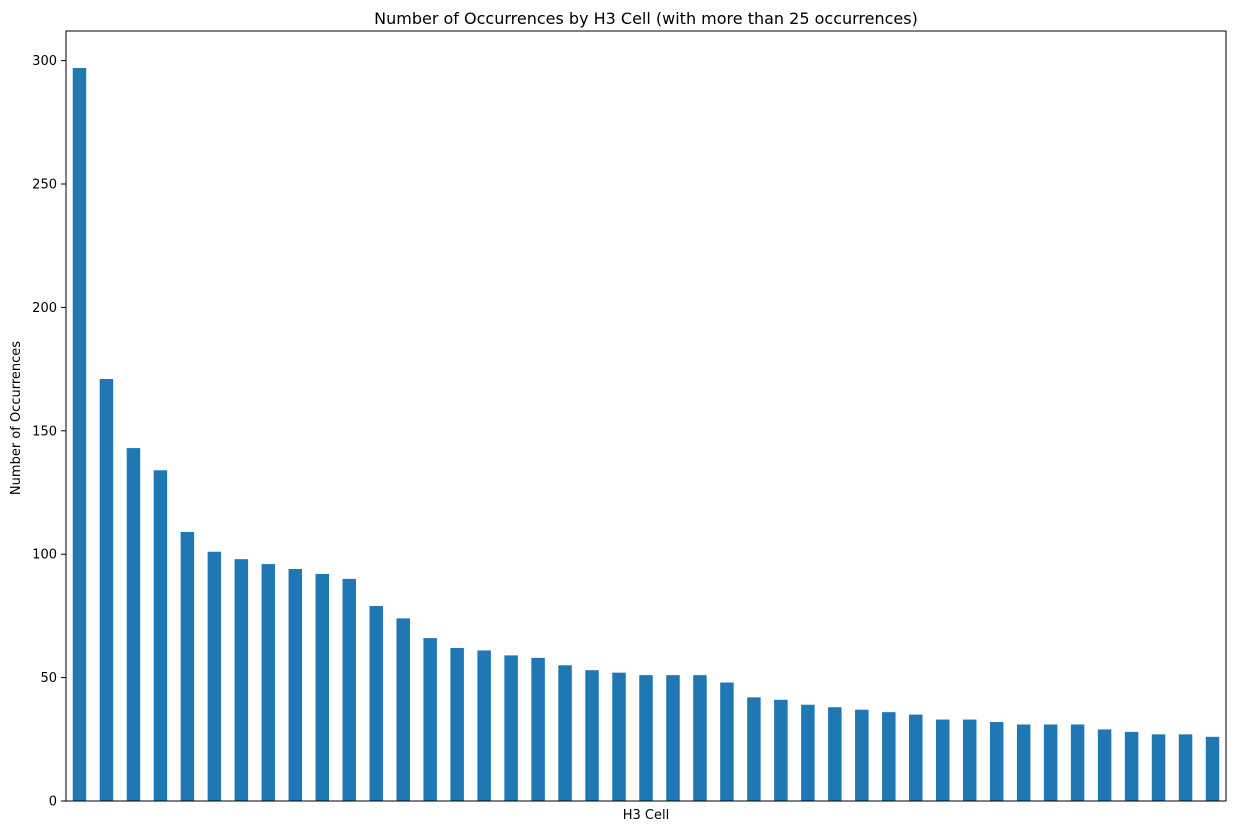 The height and width of the screenshot is (831, 1238). I want to click on y-tick-label: 200, so click(44, 308).